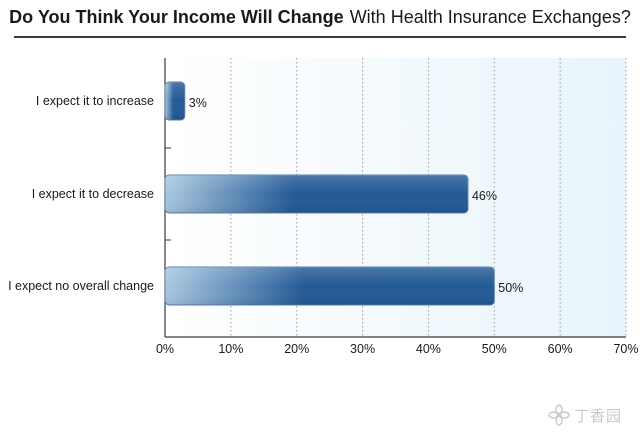 The height and width of the screenshot is (436, 640). I want to click on chart-title-rest: With Health Insurance Exchanges?, so click(490, 16).